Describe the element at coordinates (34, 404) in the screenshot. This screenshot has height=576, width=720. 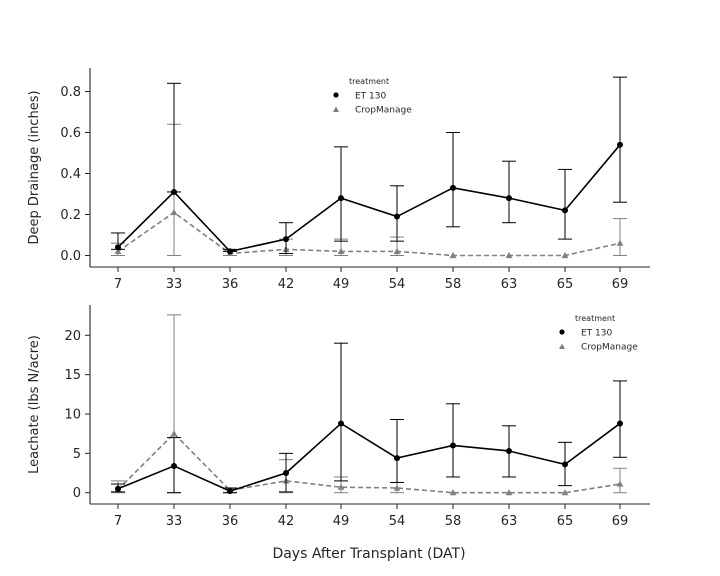
I see `y-axis-label: Leachate (lbs N/acre)` at that location.